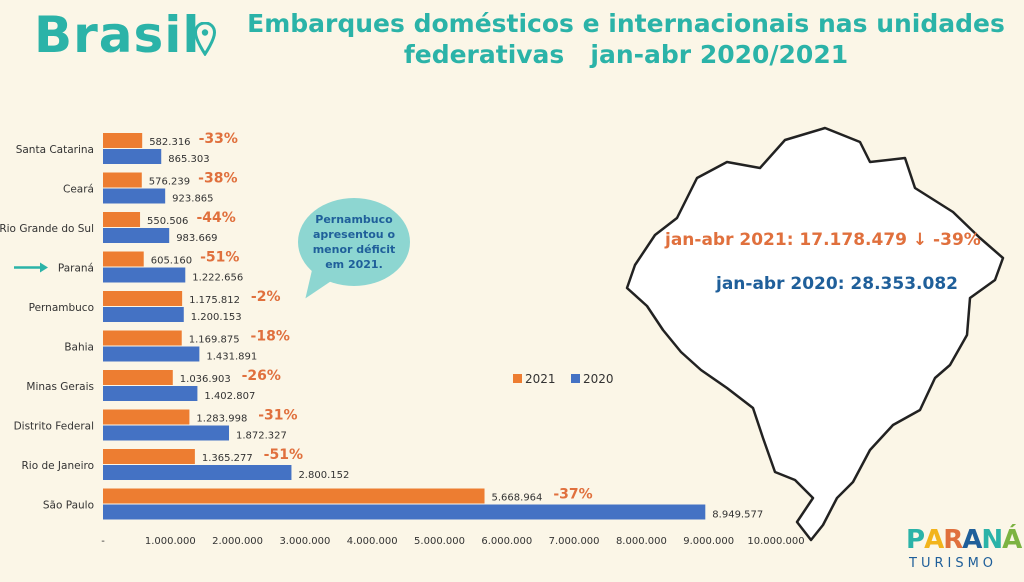 This screenshot has height=582, width=1024. I want to click on value-label-2020: 8.949.577, so click(737, 515).